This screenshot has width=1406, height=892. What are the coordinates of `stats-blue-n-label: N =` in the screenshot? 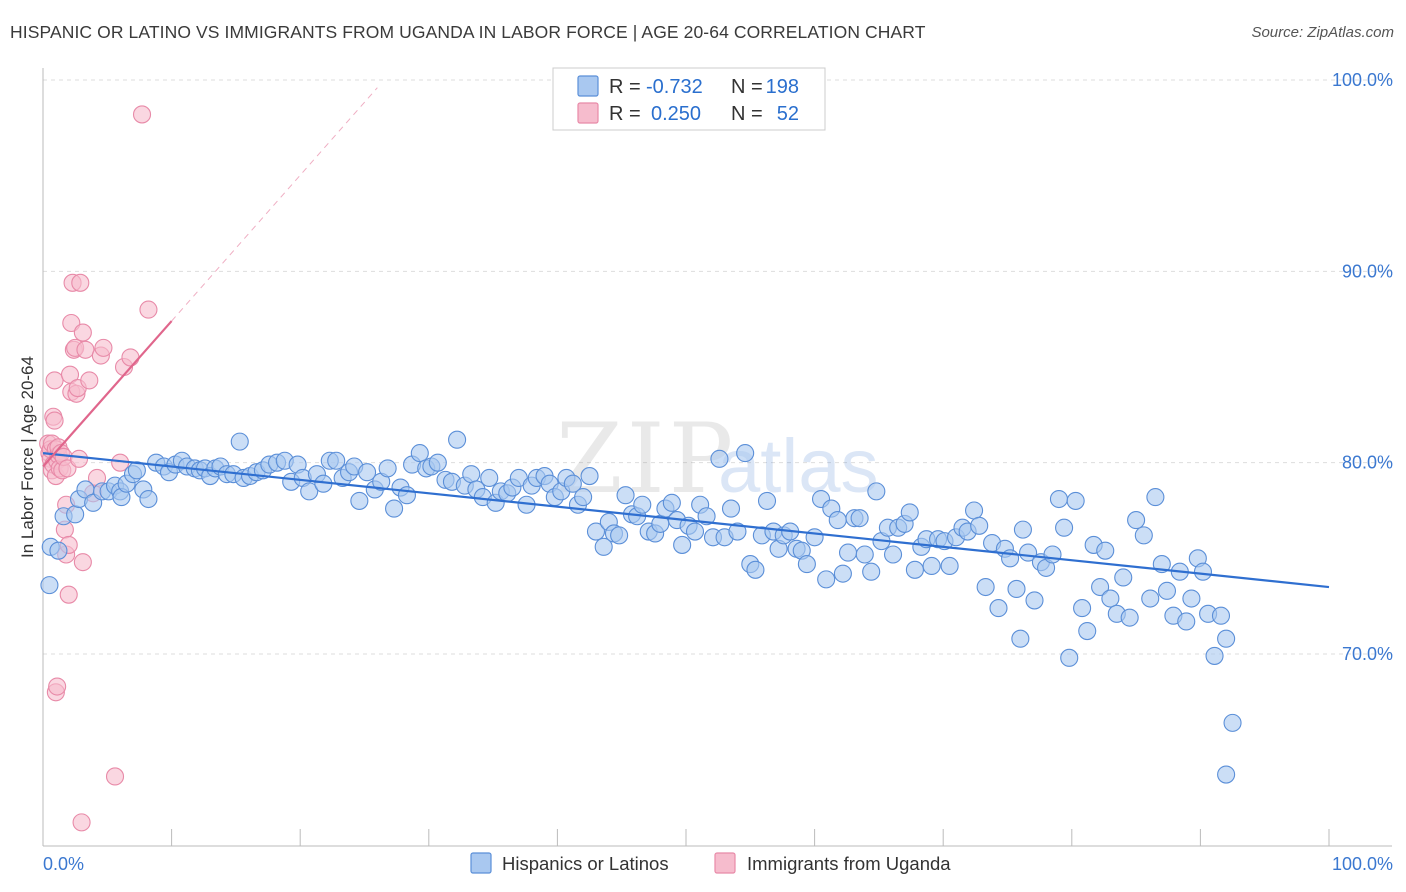 It's located at (747, 87).